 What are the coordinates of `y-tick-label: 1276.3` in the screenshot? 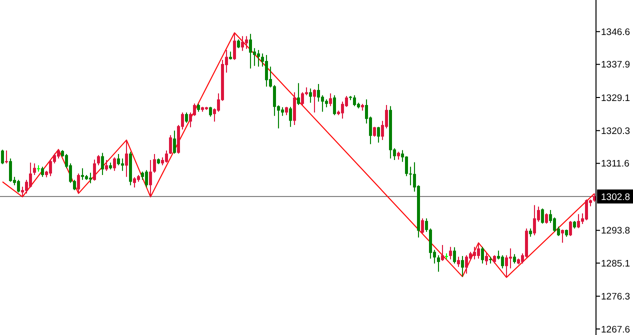 It's located at (615, 297).